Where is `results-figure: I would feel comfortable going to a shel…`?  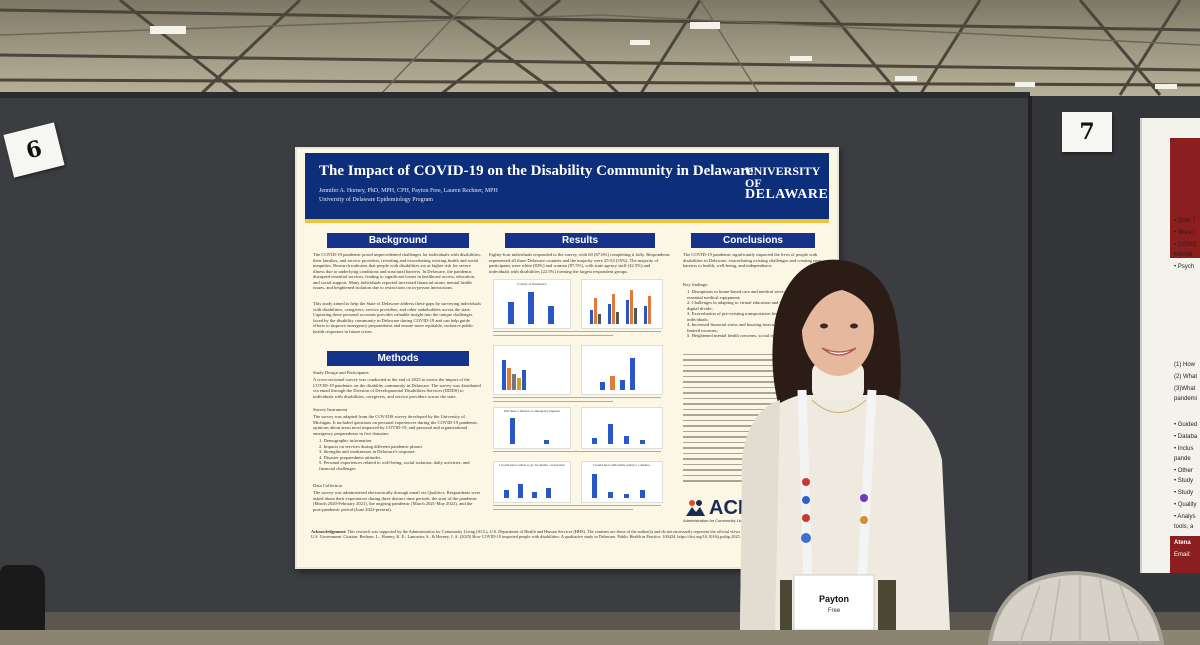
results-figure: I would feel comfortable going to a shel… is located at coordinates (622, 482).